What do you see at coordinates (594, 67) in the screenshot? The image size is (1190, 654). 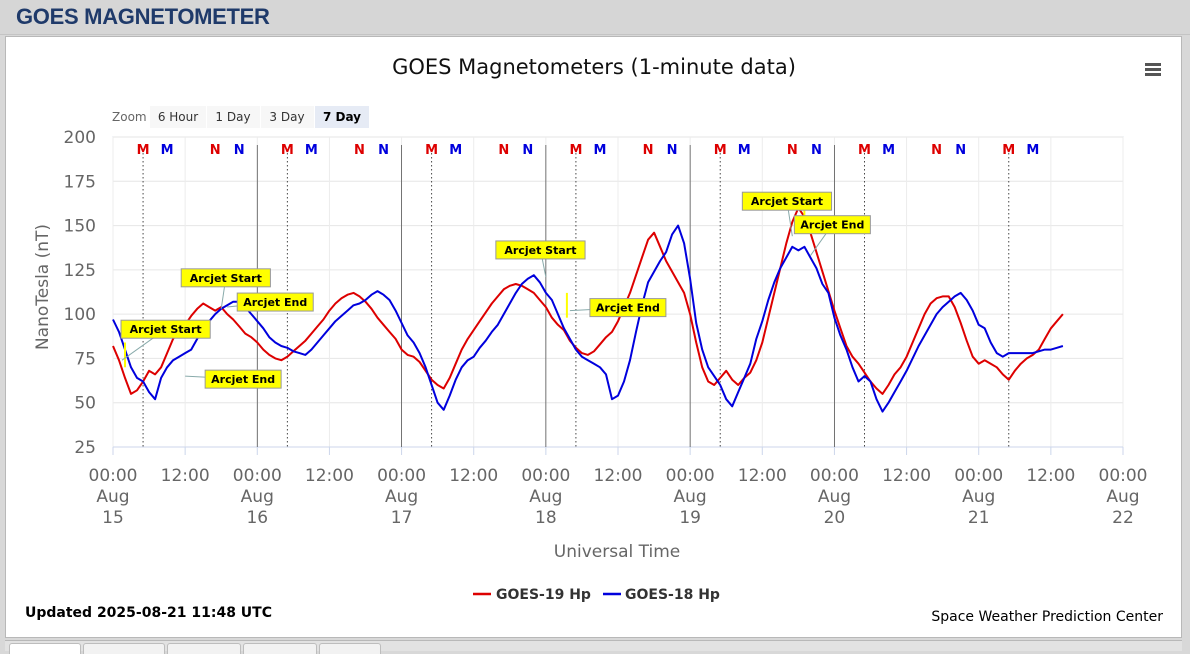 I see `chart-title: GOES Magnetometers (1-minute data)` at bounding box center [594, 67].